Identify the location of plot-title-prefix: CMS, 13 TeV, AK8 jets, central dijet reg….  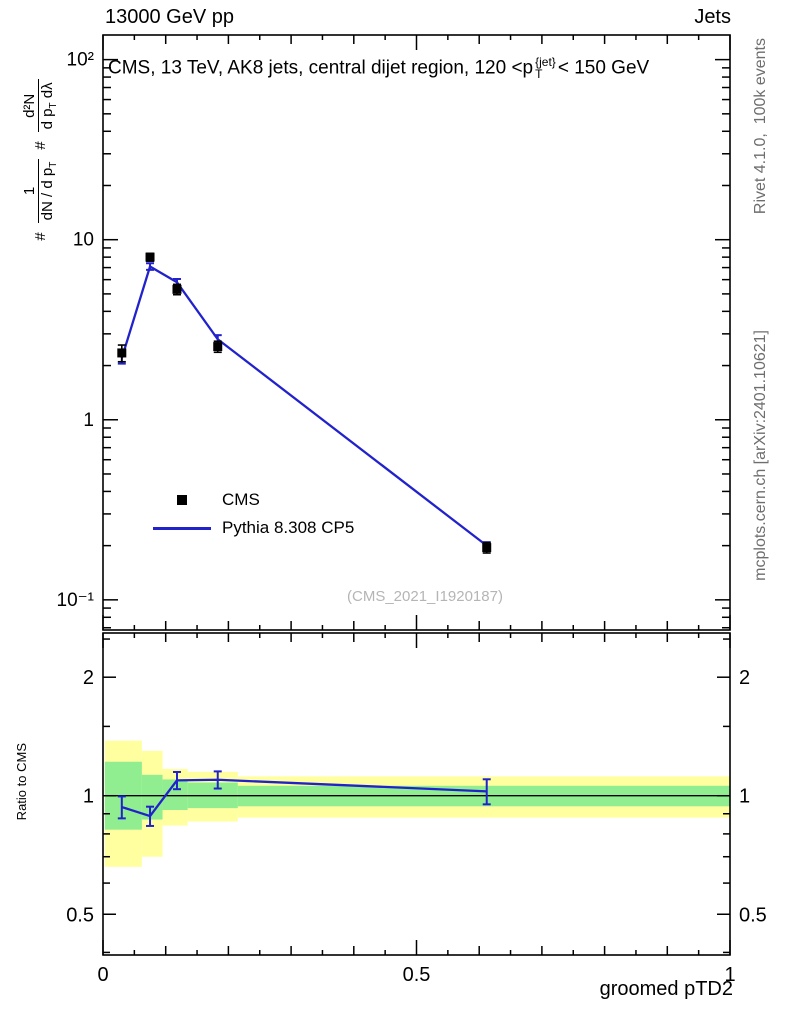
(321, 68).